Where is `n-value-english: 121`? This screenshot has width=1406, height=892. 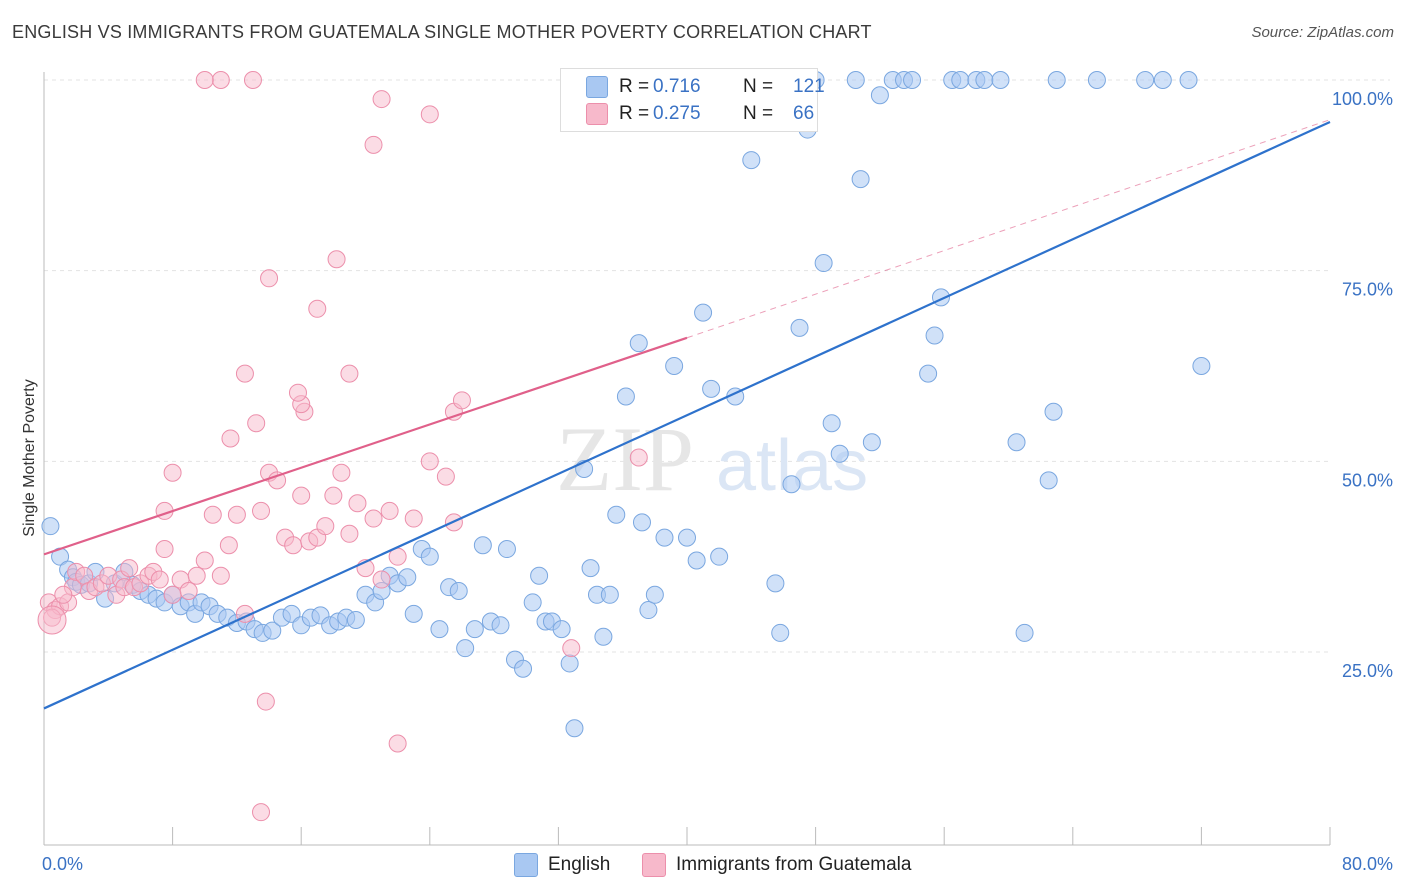
n-value-english: 121 is located at coordinates (809, 86).